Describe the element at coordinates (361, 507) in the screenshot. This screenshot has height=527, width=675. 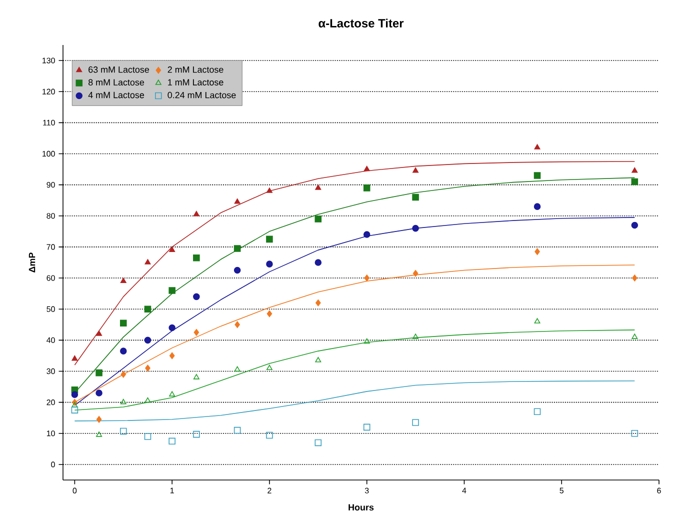
I see `x-axis-title: Hours` at that location.